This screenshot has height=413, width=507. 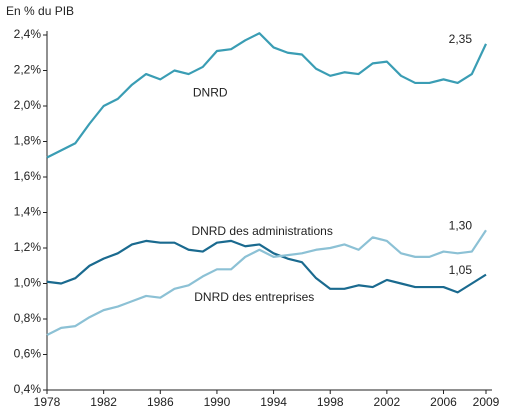 I want to click on y-tick-label: 1,6%, so click(x=28, y=176).